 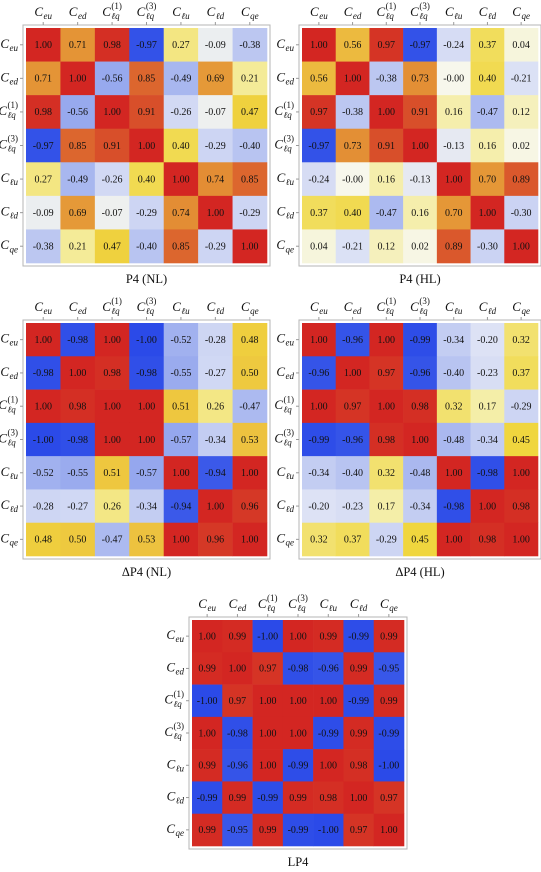 What do you see at coordinates (250, 112) in the screenshot?
I see `cell-value: 0.47` at bounding box center [250, 112].